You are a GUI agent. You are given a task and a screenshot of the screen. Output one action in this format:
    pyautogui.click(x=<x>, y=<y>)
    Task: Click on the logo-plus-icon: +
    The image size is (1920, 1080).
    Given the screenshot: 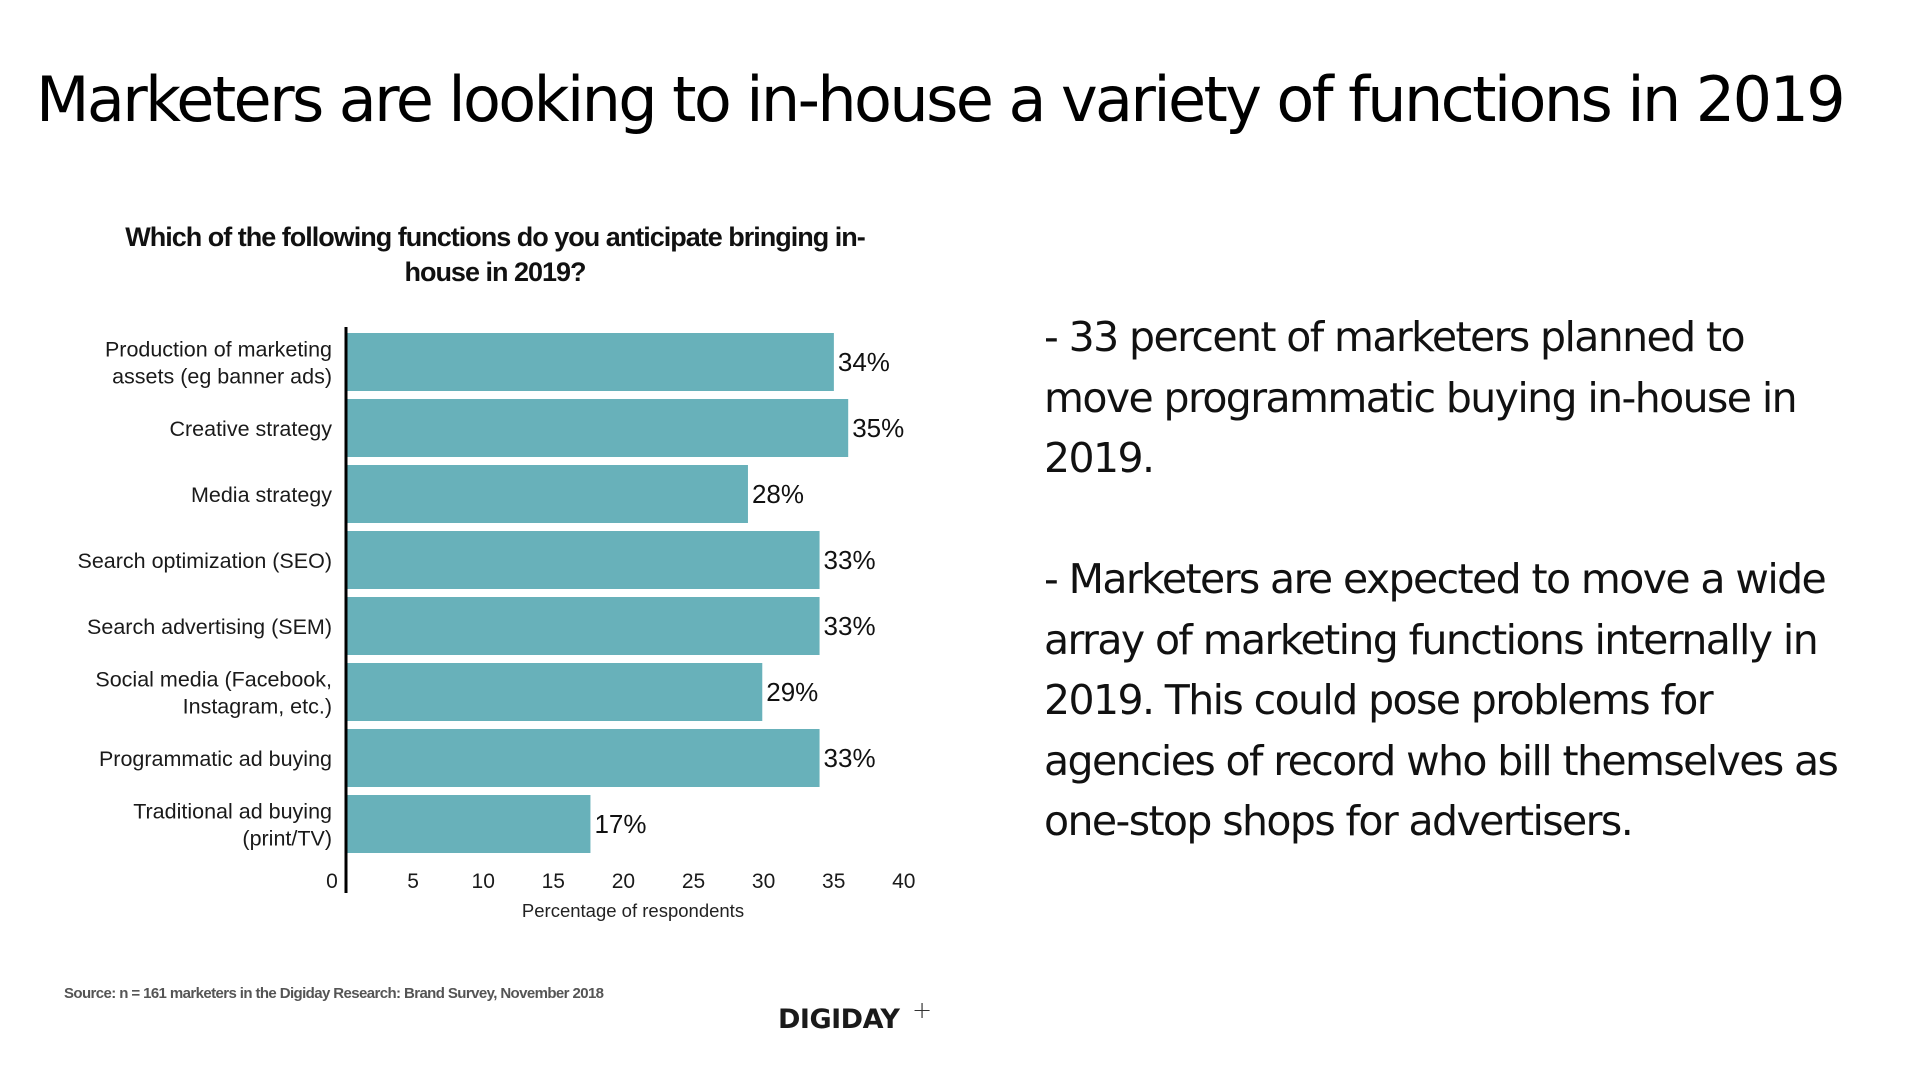 What is the action you would take?
    pyautogui.click(x=922, y=1010)
    